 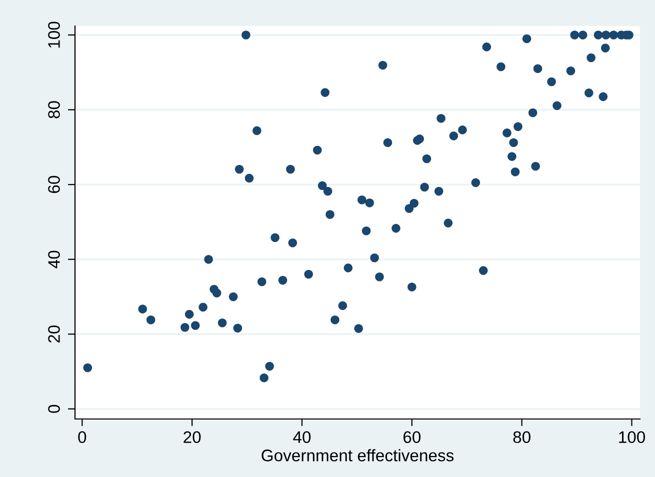 What do you see at coordinates (54, 109) in the screenshot?
I see `y-tick-label: 80` at bounding box center [54, 109].